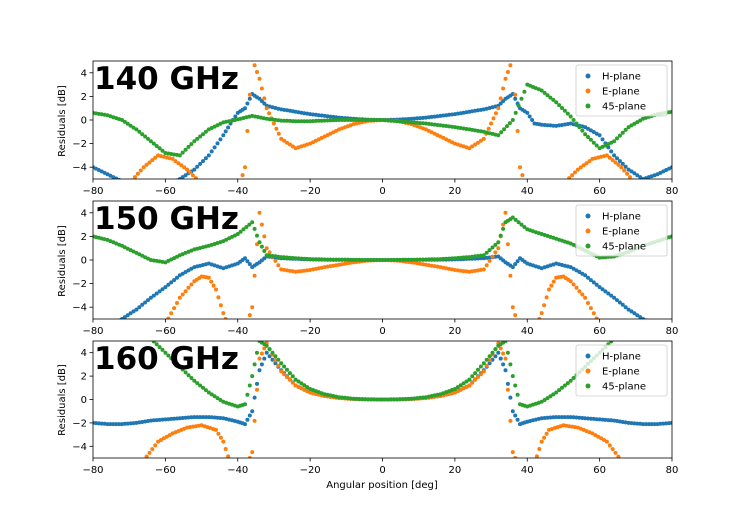 This screenshot has height=523, width=747. Describe the element at coordinates (237, 191) in the screenshot. I see `x-tick-label: −40` at that location.